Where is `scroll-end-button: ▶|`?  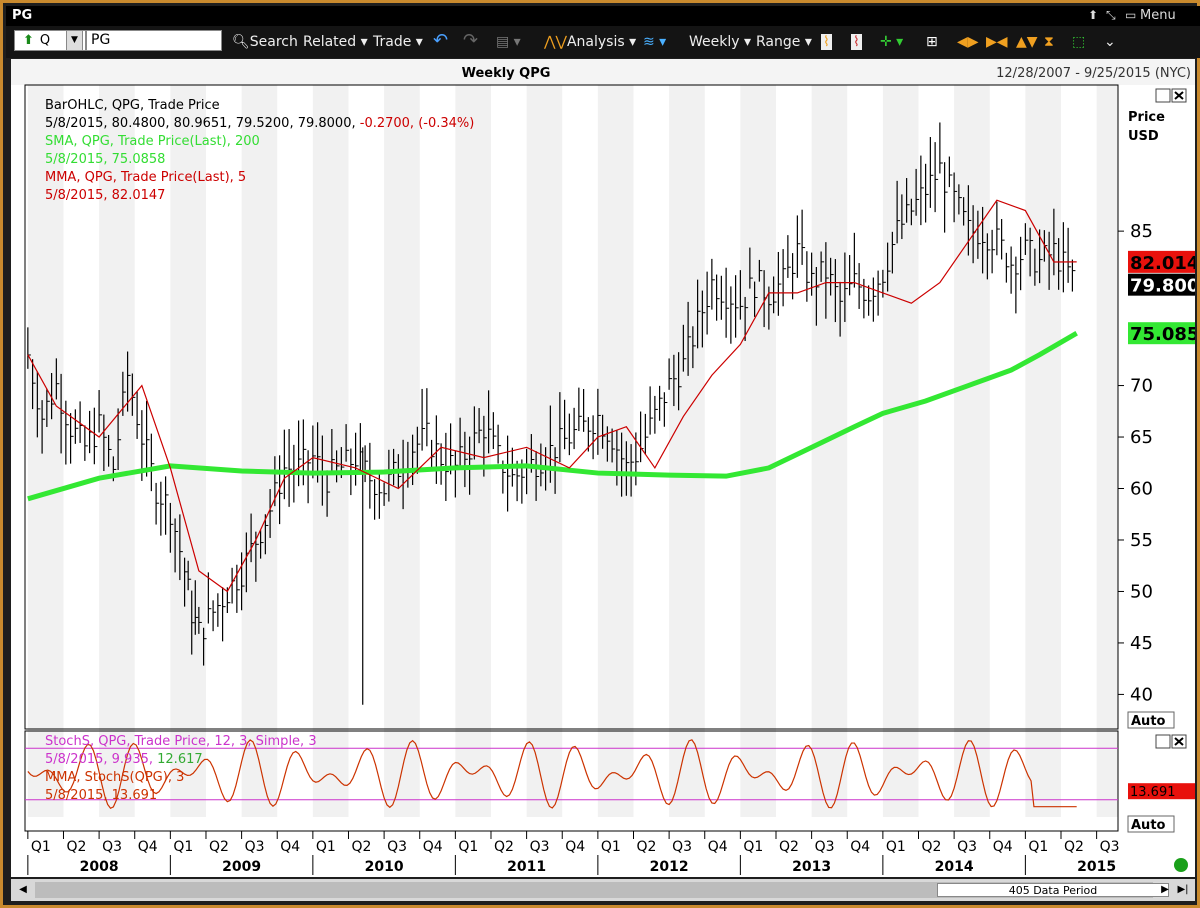
scroll-end-button: ▶| is located at coordinates (1183, 889).